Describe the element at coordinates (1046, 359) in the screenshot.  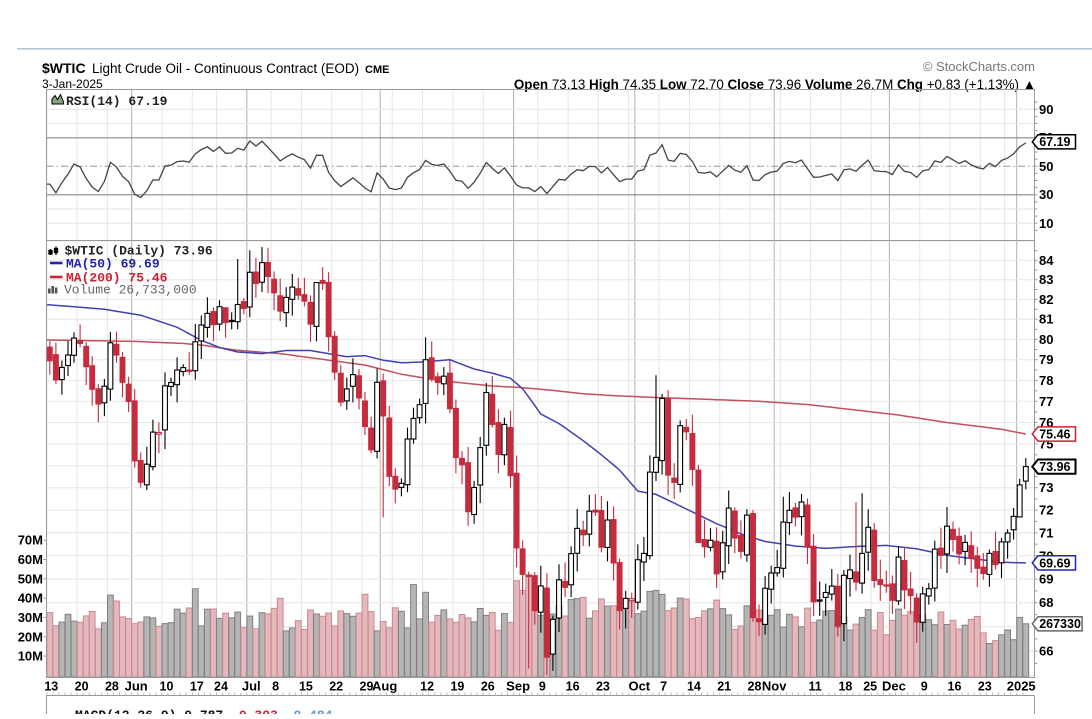
I see `svg-text: 79` at that location.